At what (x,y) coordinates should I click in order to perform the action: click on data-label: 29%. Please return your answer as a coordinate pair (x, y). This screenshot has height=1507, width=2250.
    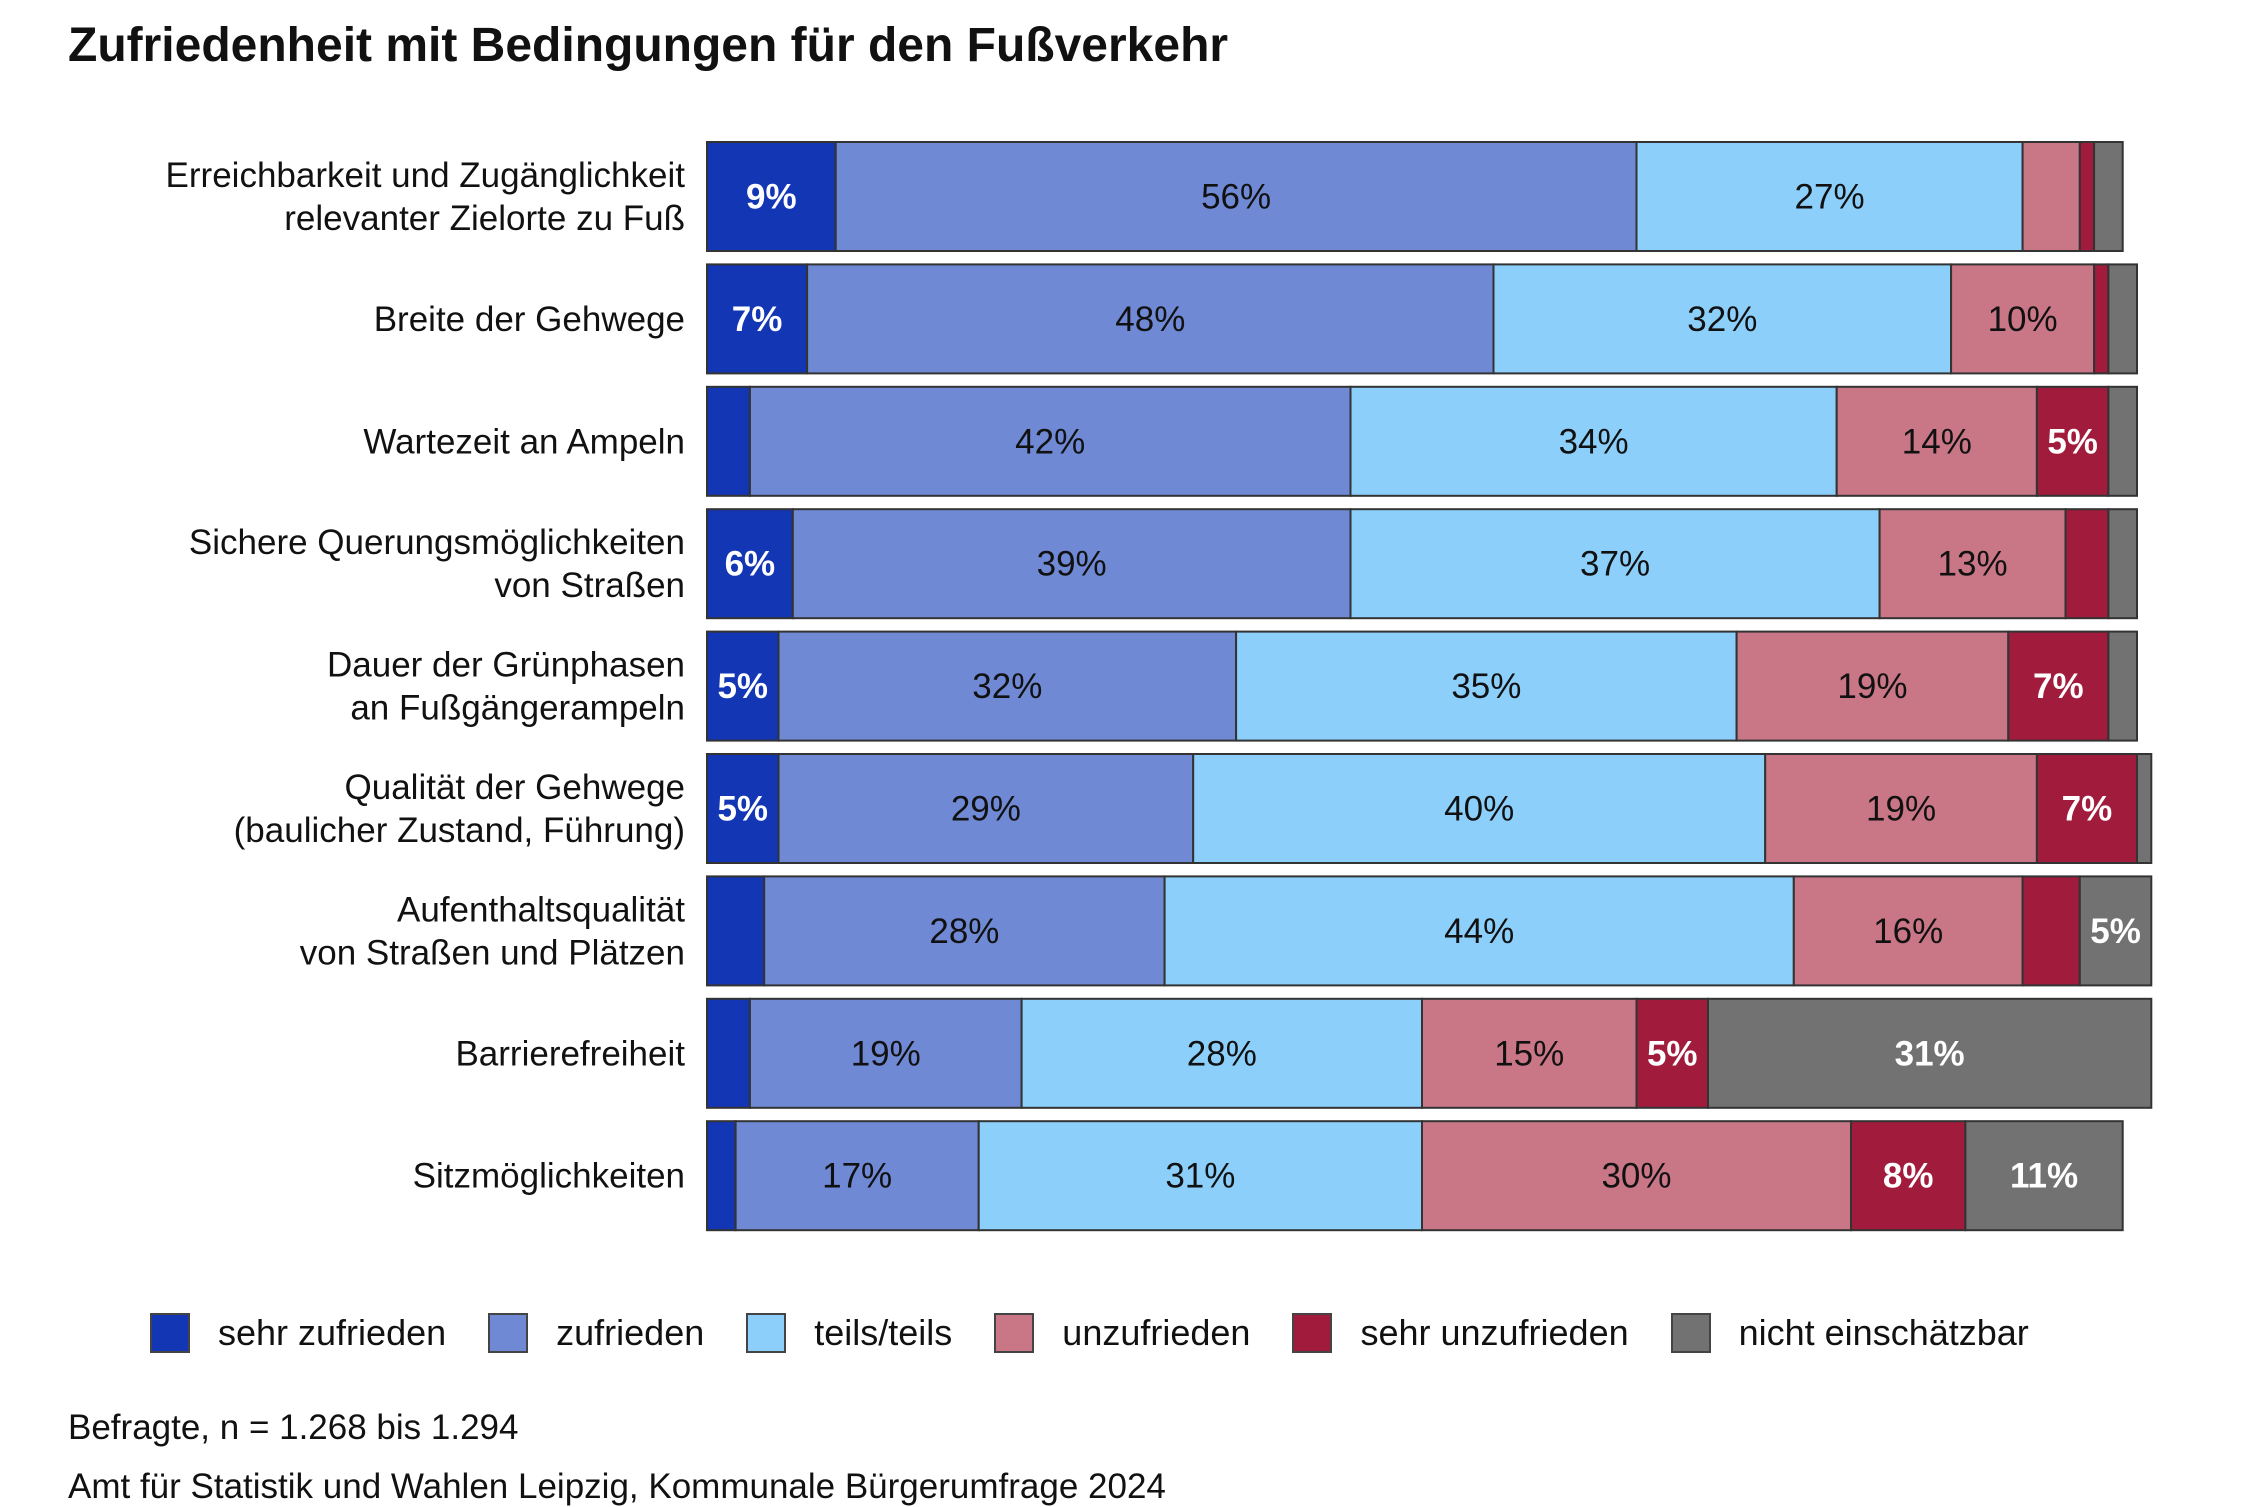
    Looking at the image, I should click on (986, 809).